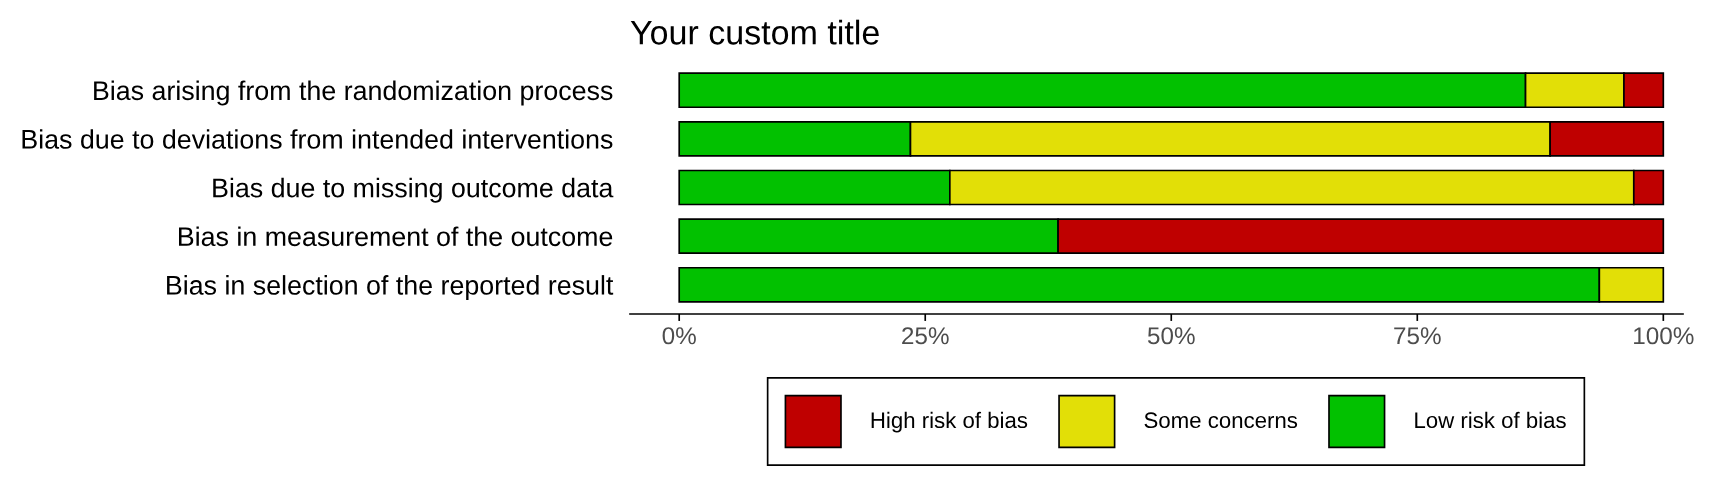 This screenshot has height=480, width=1728. Describe the element at coordinates (1221, 420) in the screenshot. I see `legend-label: Some concerns` at that location.